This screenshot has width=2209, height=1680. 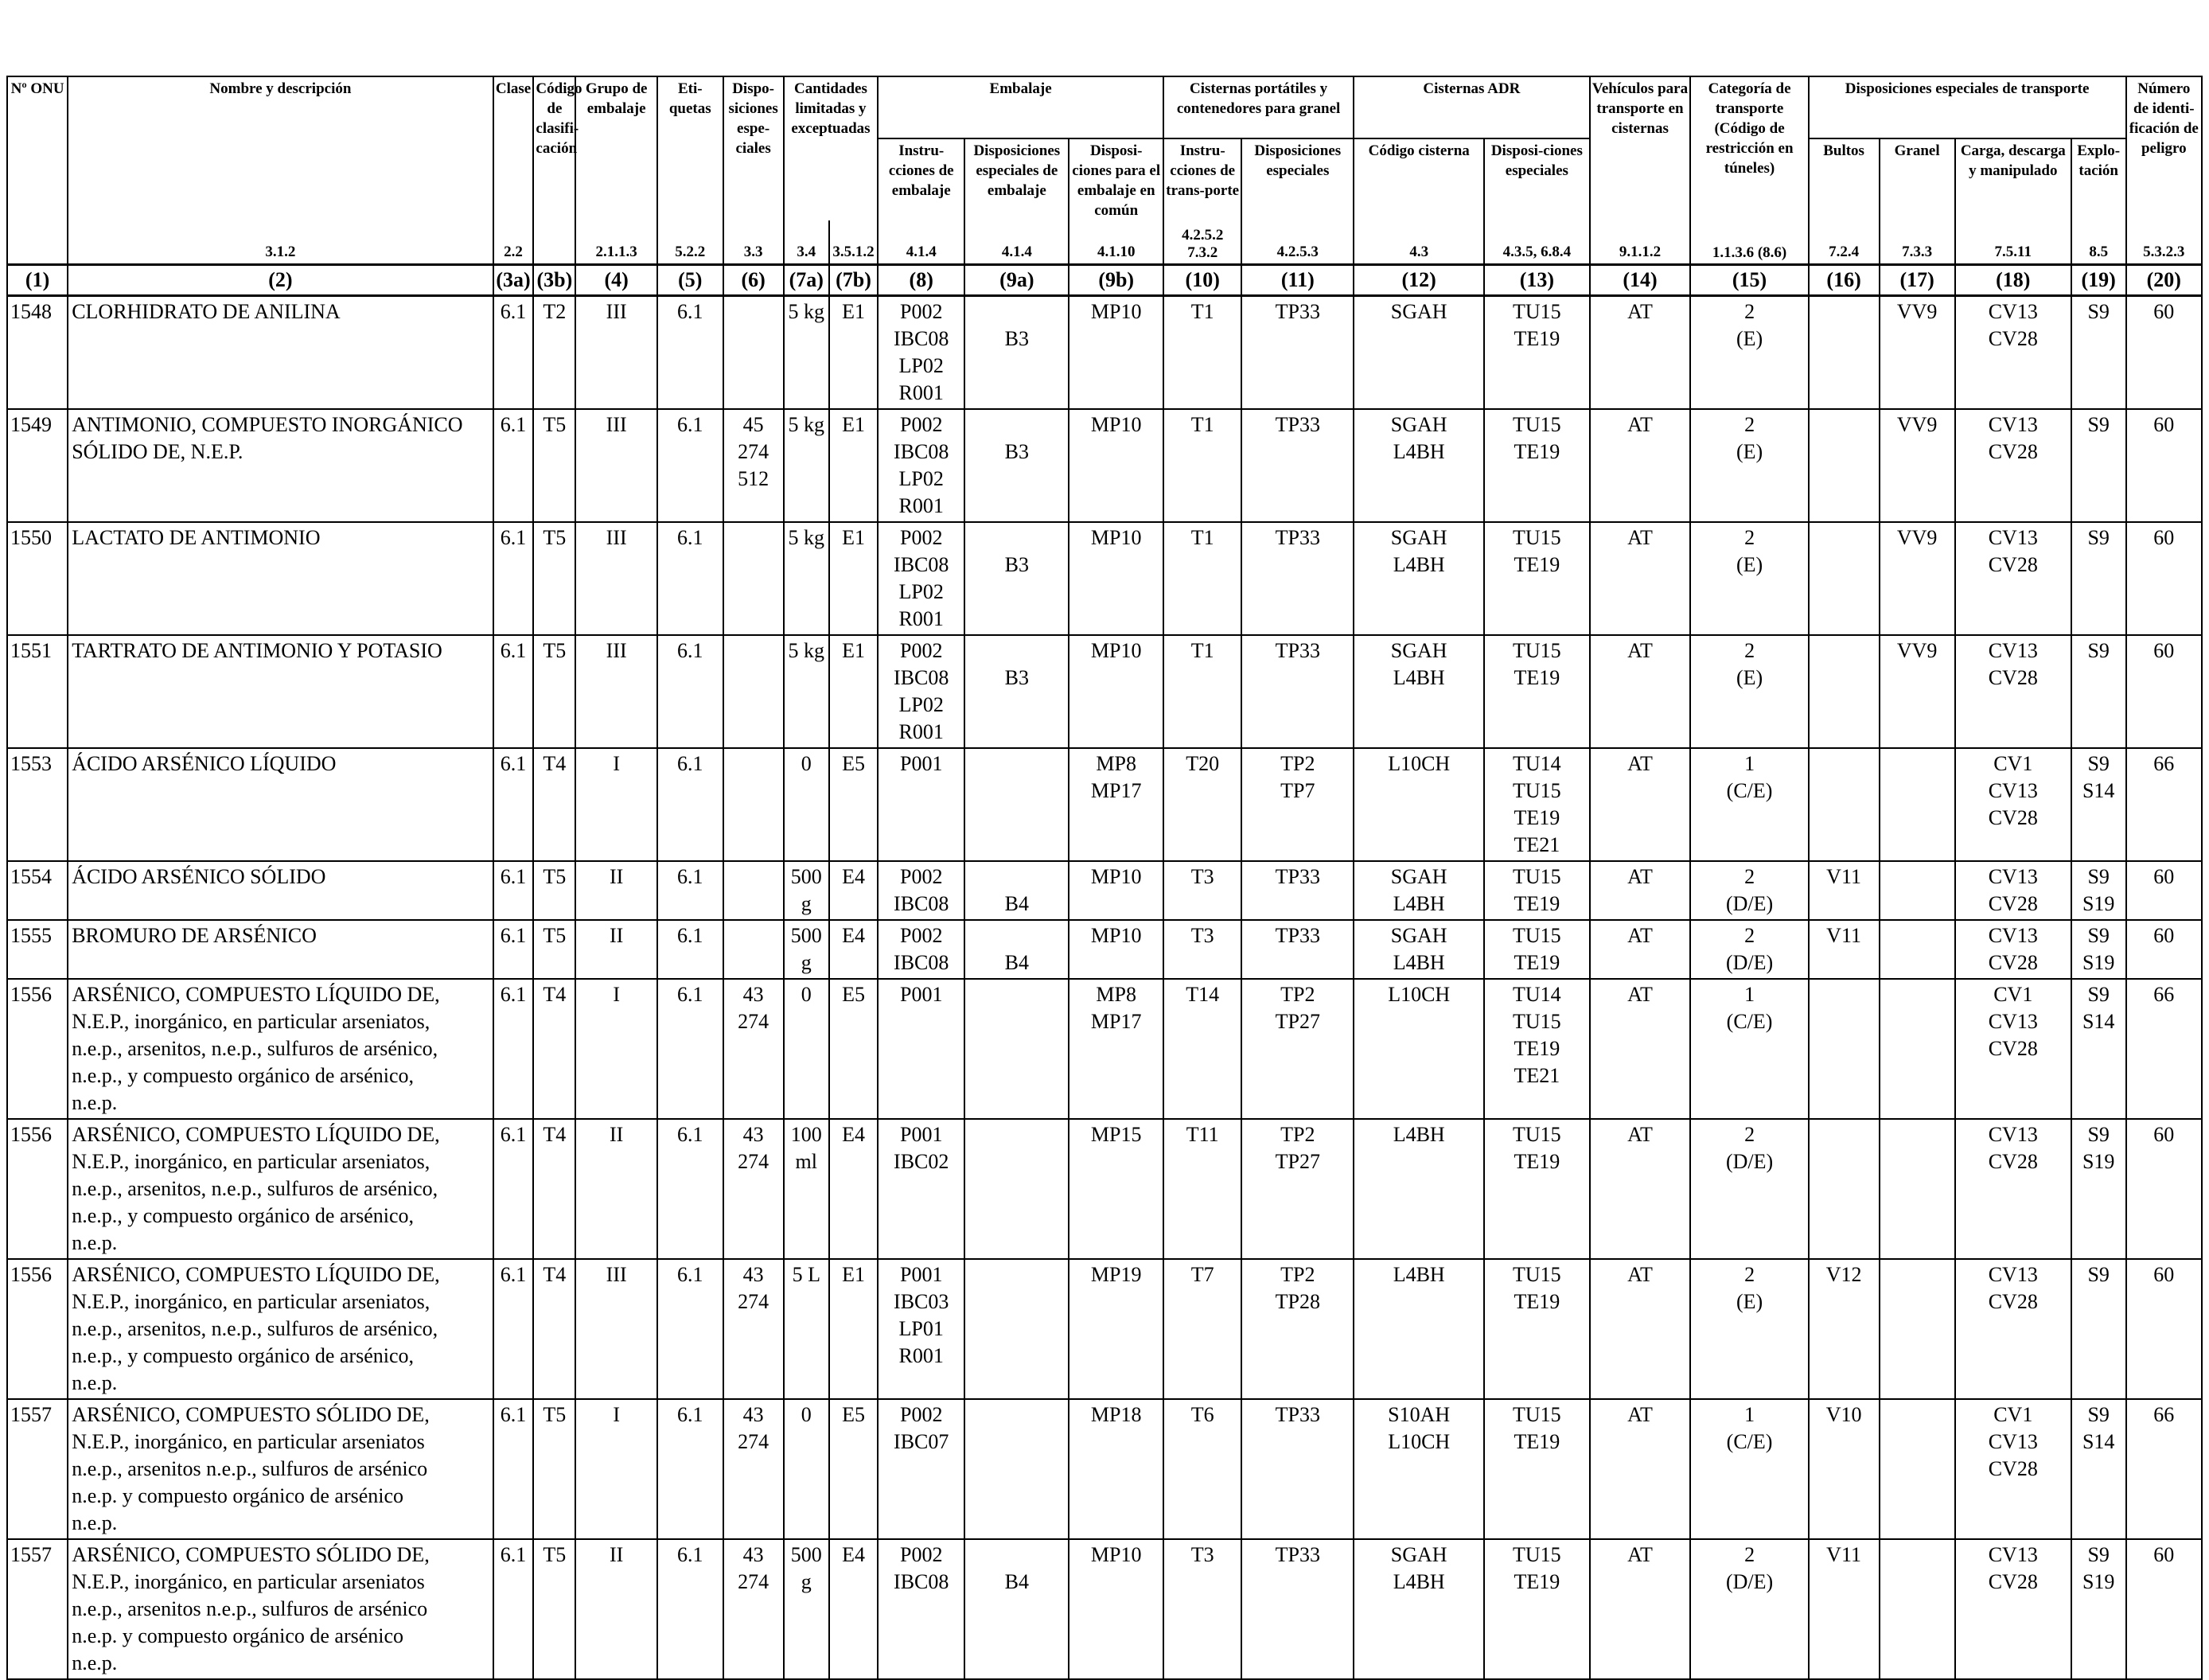 I want to click on ref-20: 5.3.2.3, so click(x=2164, y=243).